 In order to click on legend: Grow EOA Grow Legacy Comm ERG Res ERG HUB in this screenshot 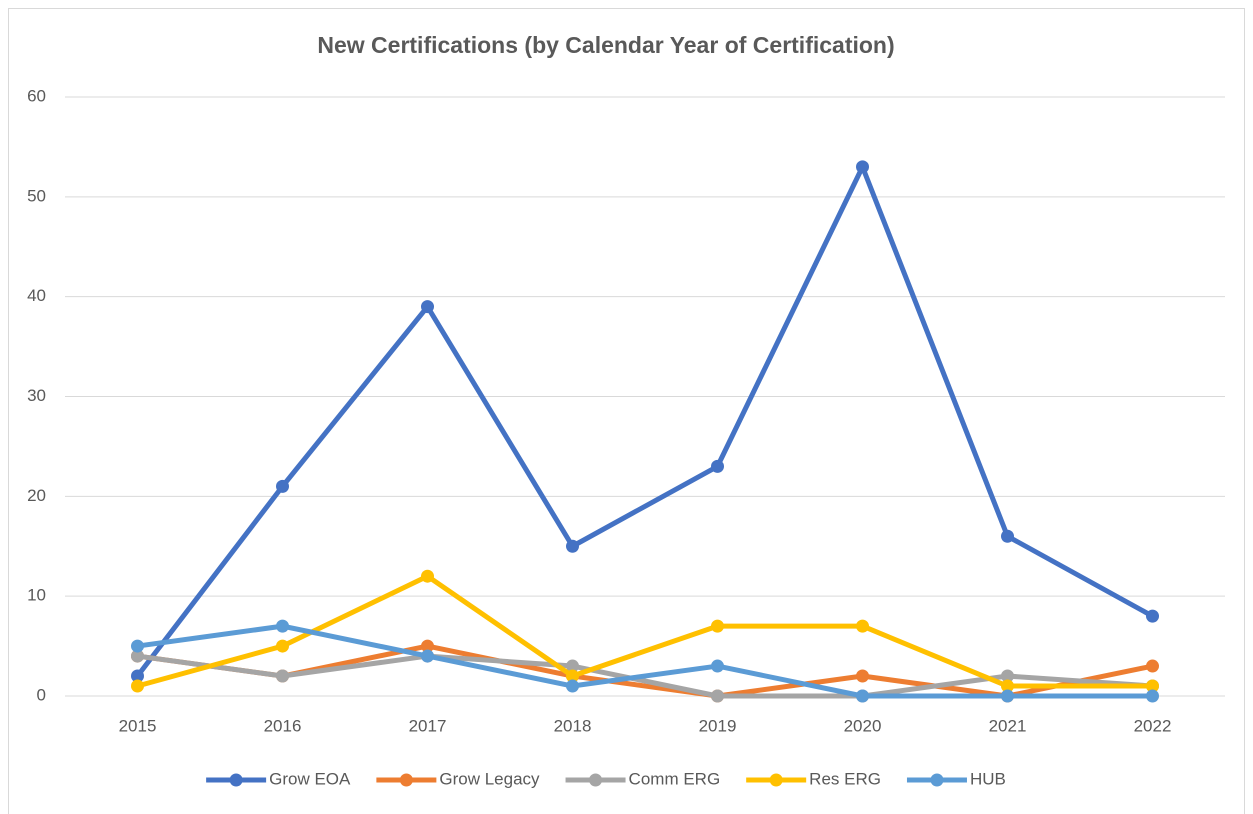, I will do `click(606, 778)`.